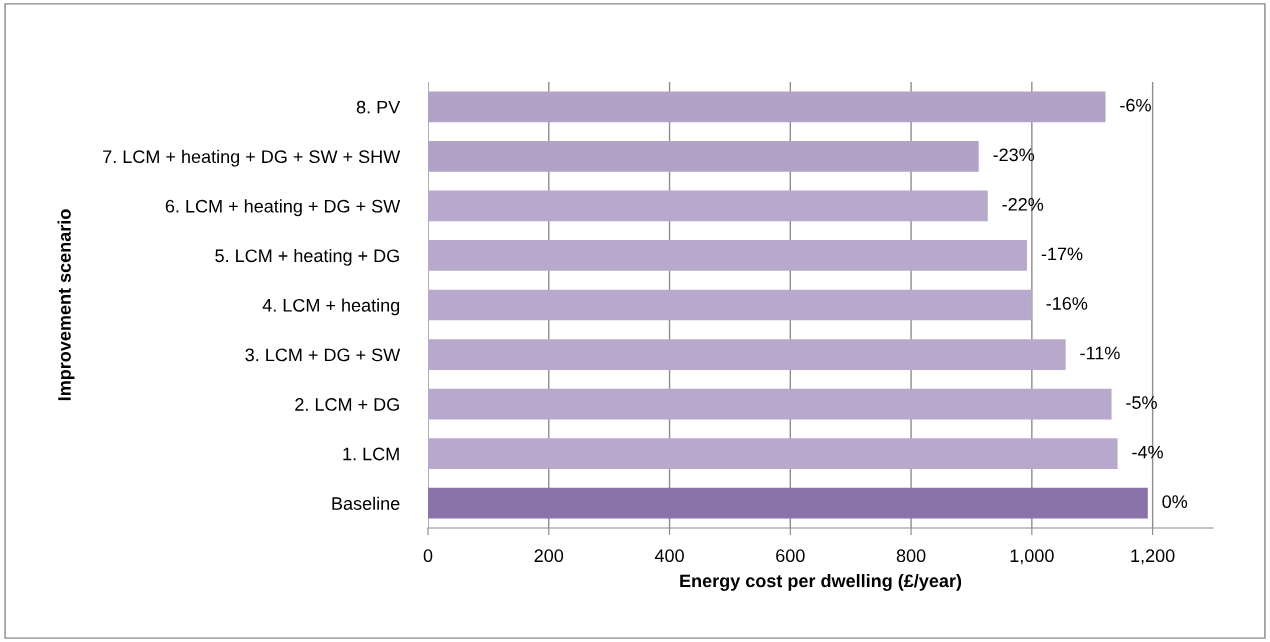 The image size is (1270, 642). Describe the element at coordinates (790, 556) in the screenshot. I see `x-tick-label: 600` at that location.